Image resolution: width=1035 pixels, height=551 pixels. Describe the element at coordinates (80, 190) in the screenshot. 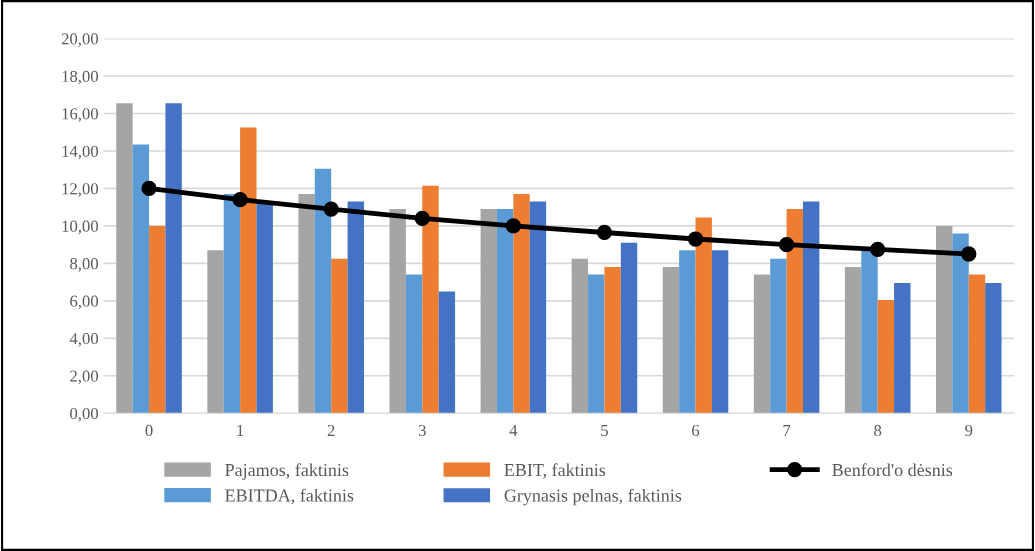

I see `y-tick-label: 12,00` at that location.